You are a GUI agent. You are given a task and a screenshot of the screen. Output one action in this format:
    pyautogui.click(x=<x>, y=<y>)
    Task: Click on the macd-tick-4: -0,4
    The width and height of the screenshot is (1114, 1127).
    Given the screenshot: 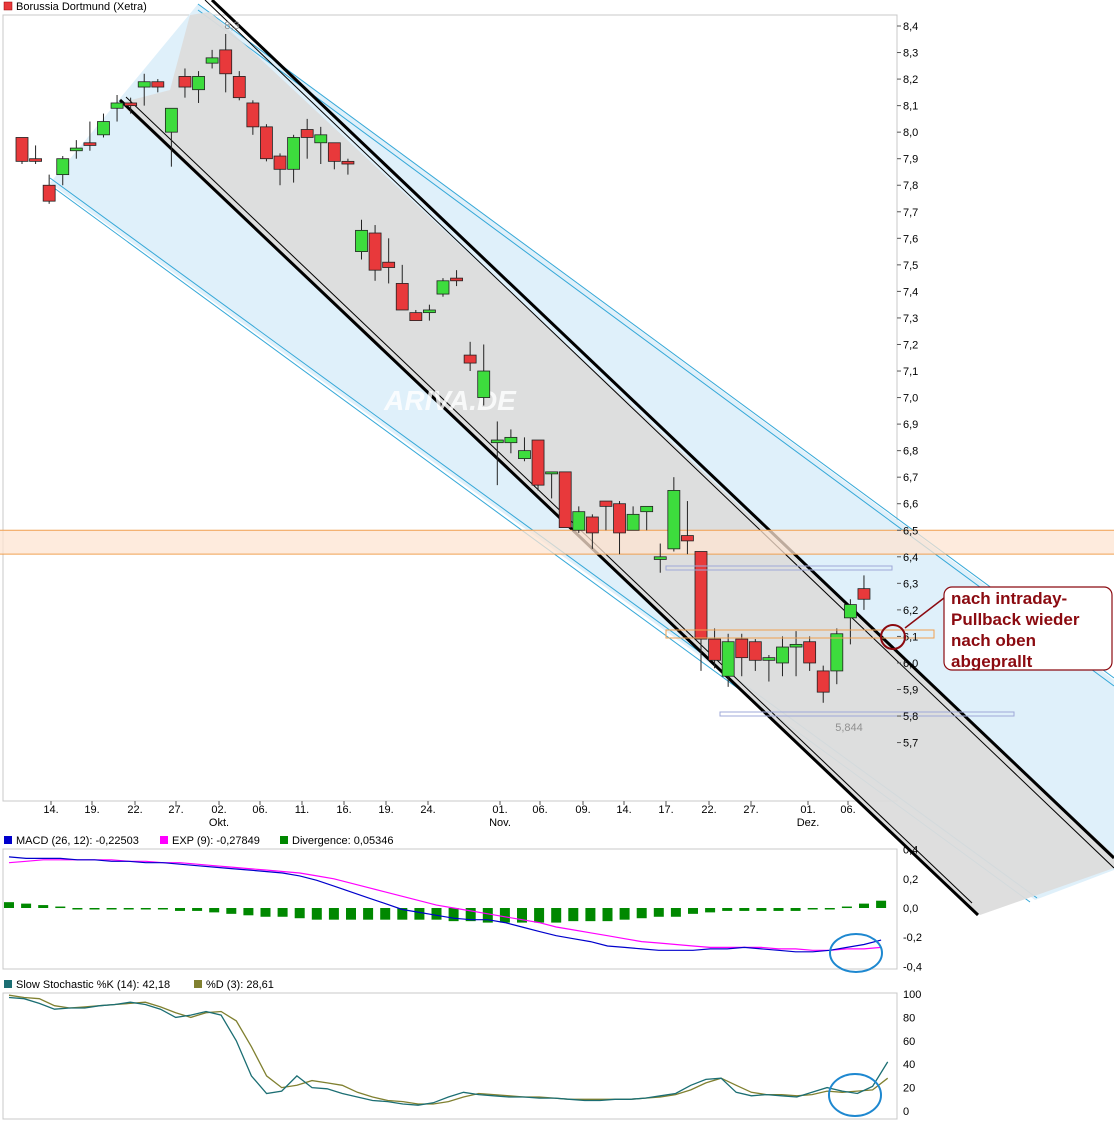 What is the action you would take?
    pyautogui.click(x=912, y=967)
    